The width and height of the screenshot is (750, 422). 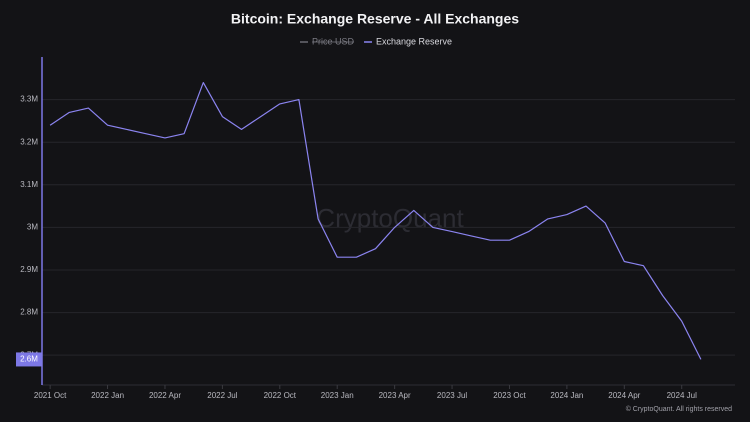 I want to click on y-tick-label: 3M, so click(x=32, y=226).